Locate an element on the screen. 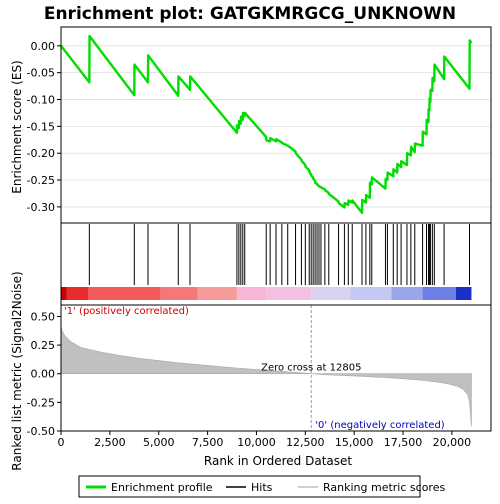  negative-correlation-label: '0' (negatively correlated) is located at coordinates (379, 425).